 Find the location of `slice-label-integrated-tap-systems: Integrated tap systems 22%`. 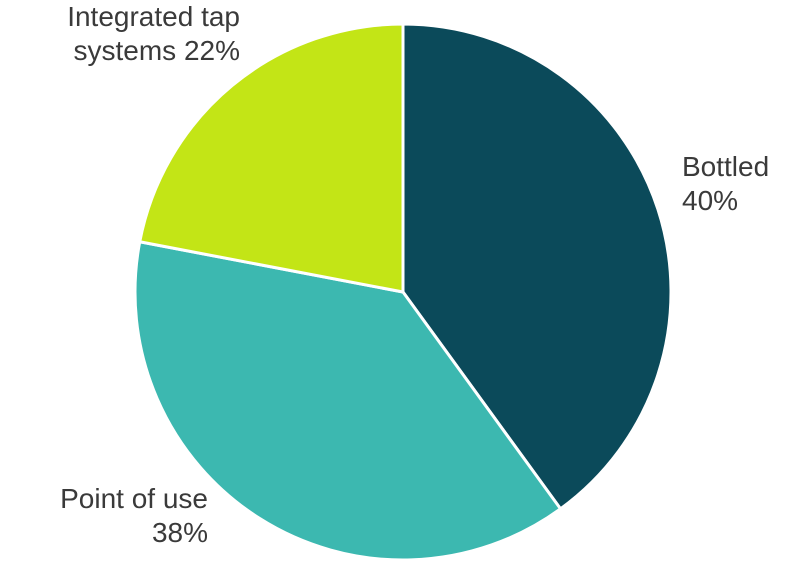

slice-label-integrated-tap-systems: Integrated tap systems 22% is located at coordinates (120, 34).